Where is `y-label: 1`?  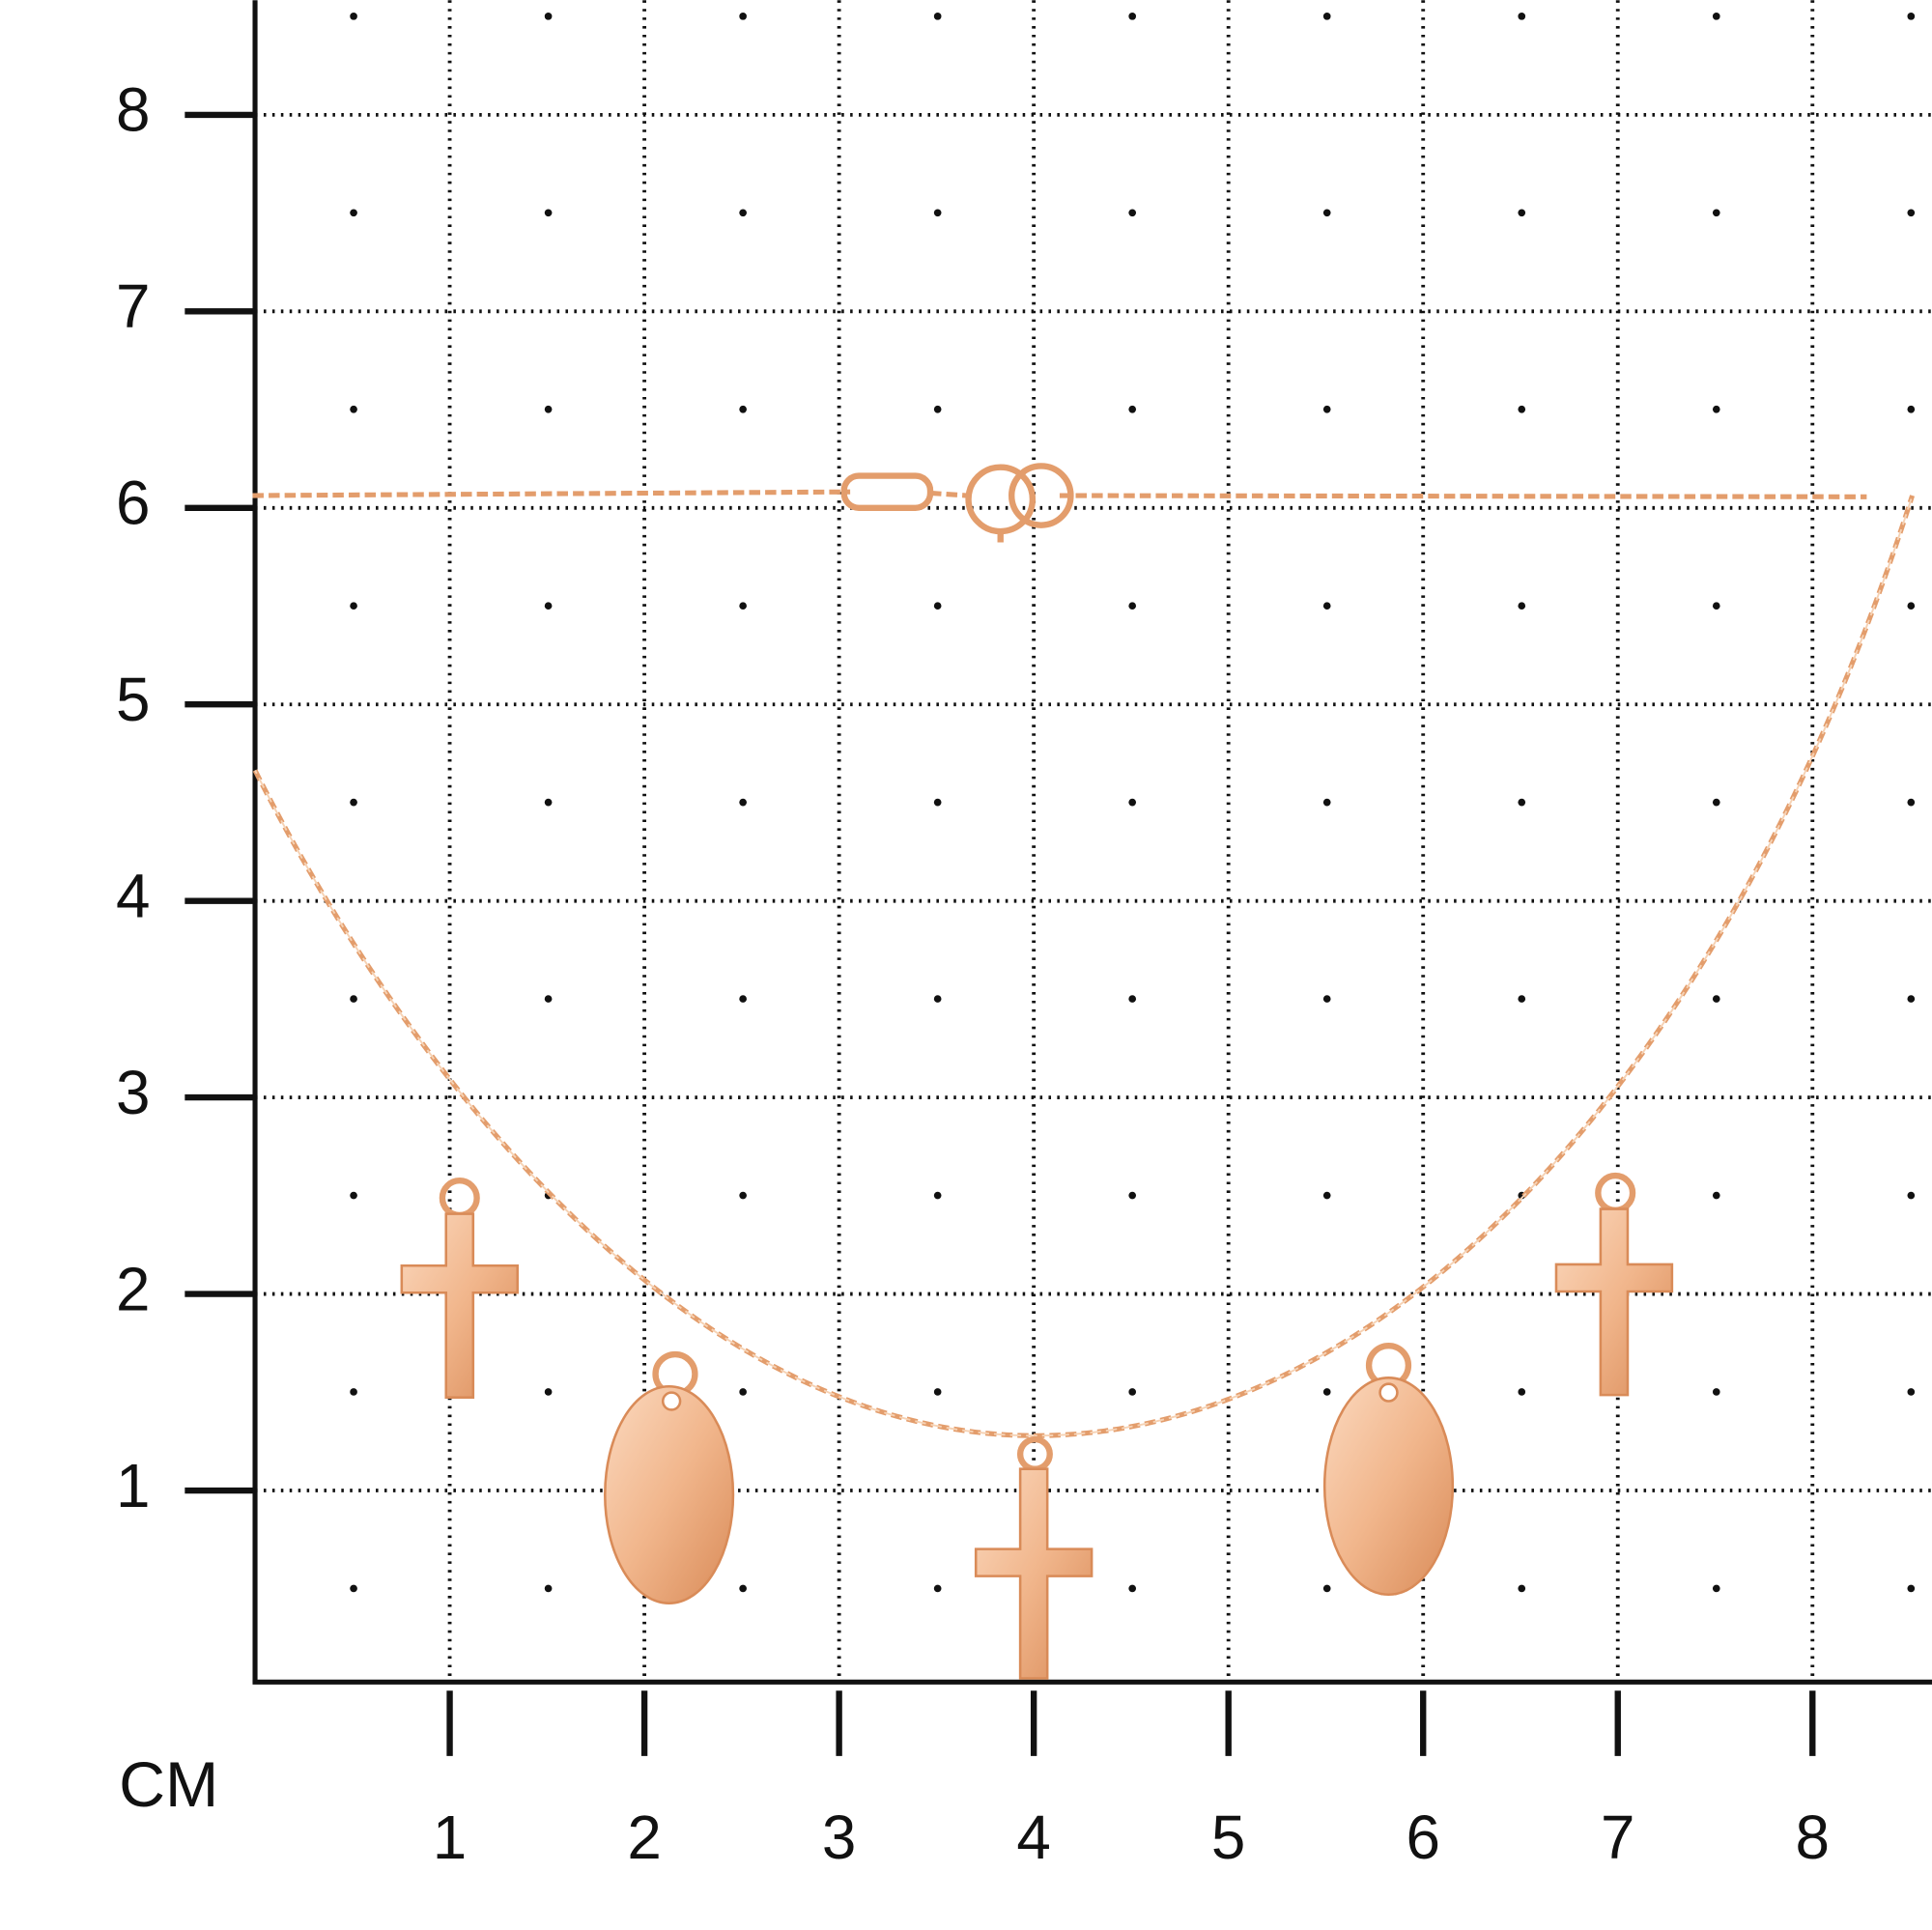
y-label: 1 is located at coordinates (133, 1485).